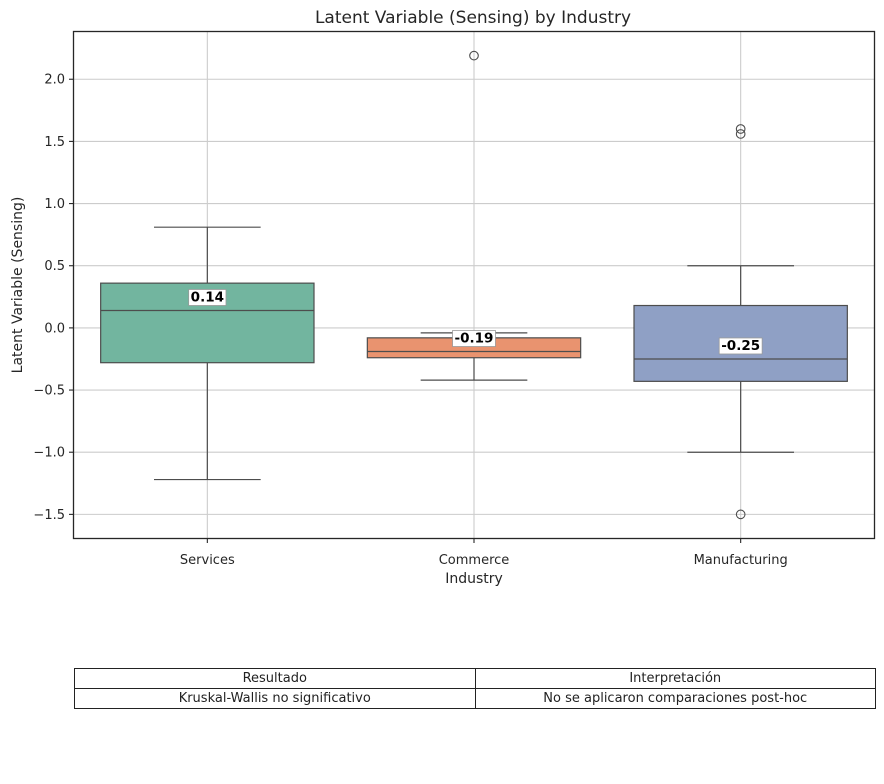 The image size is (884, 784). I want to click on x-tick-label: Services, so click(207, 560).